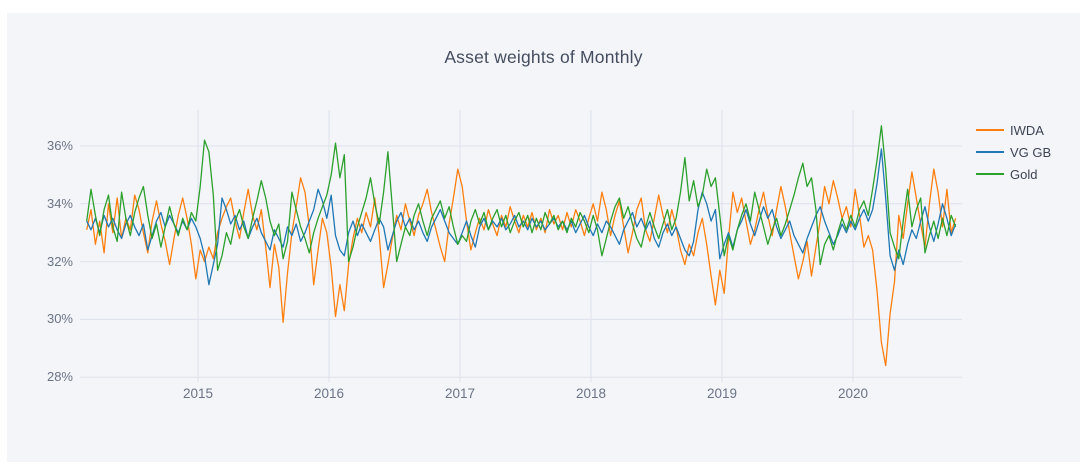  What do you see at coordinates (722, 393) in the screenshot?
I see `x-tick-label: 2019` at bounding box center [722, 393].